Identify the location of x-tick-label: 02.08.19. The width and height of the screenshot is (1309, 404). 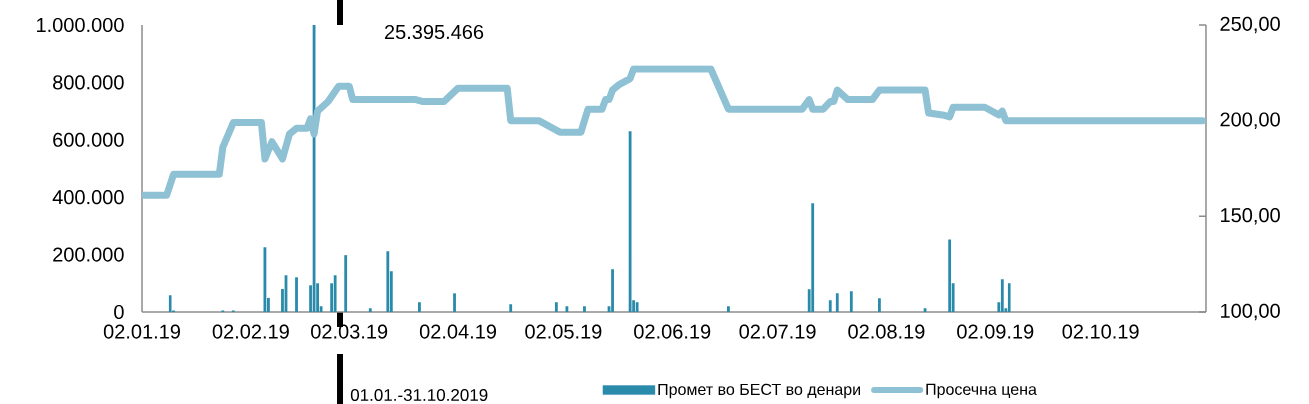
(886, 331).